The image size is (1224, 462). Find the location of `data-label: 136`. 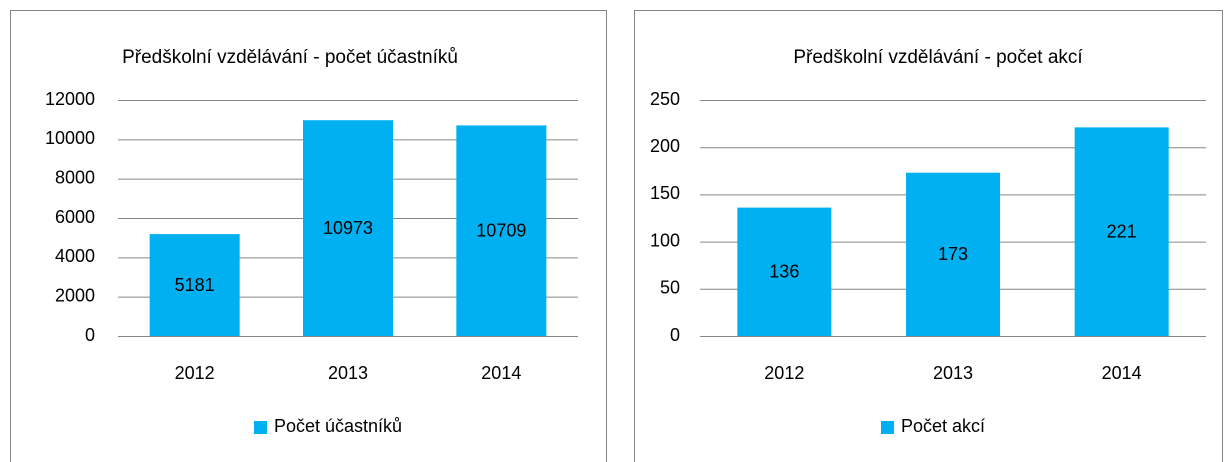

data-label: 136 is located at coordinates (784, 272).